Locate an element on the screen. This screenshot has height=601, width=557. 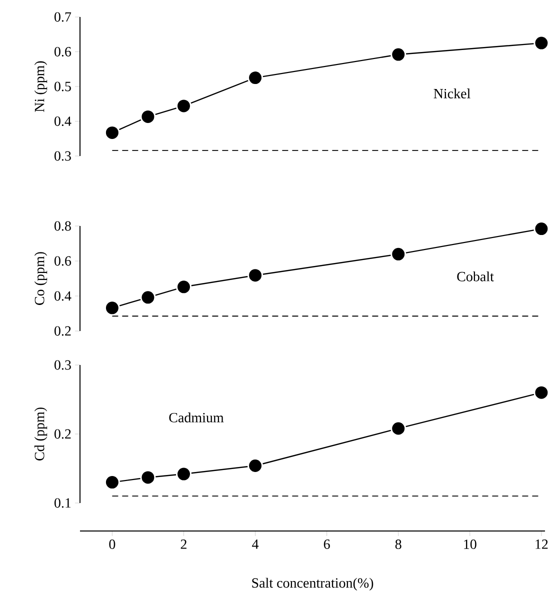
y-tick-label: 0.5 is located at coordinates (62, 87).